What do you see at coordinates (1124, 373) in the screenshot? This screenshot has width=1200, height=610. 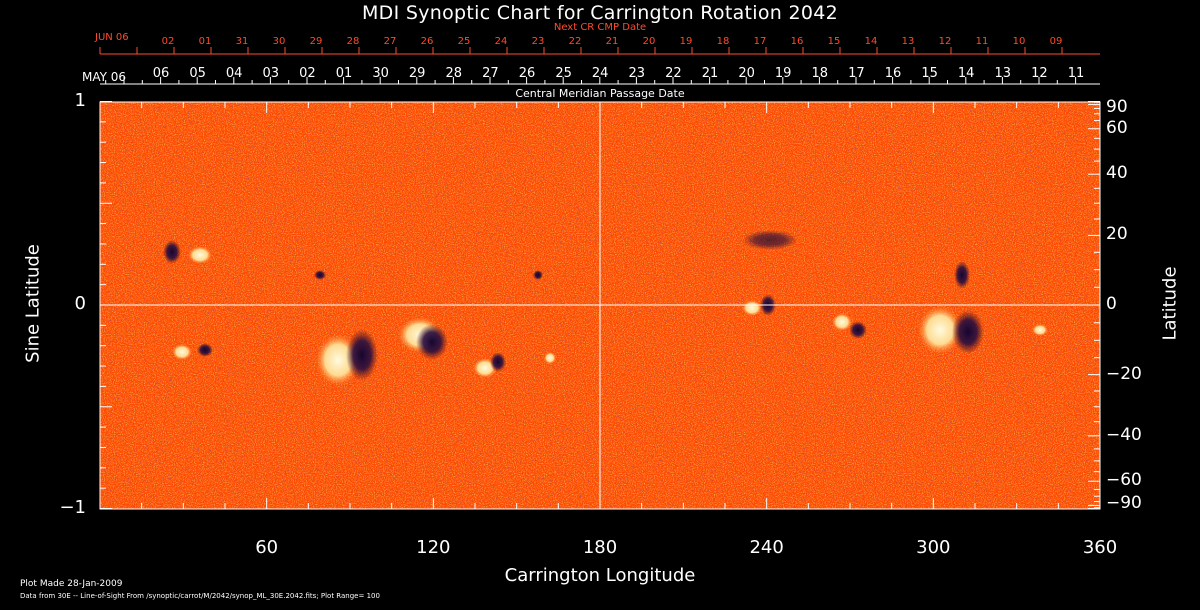 I see `y-right-tick-label: −20` at bounding box center [1124, 373].